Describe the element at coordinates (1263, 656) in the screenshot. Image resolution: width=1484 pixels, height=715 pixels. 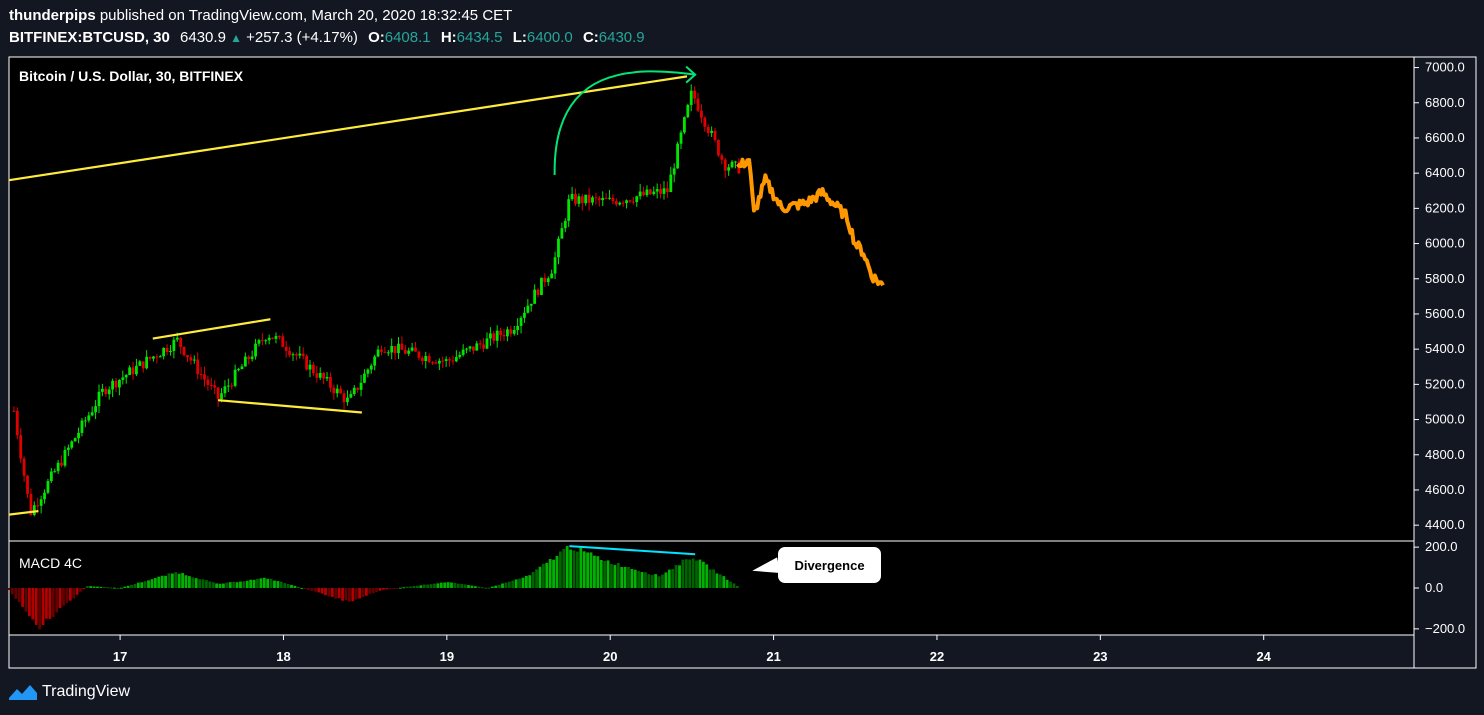
I see `time-tick-label: 24` at that location.